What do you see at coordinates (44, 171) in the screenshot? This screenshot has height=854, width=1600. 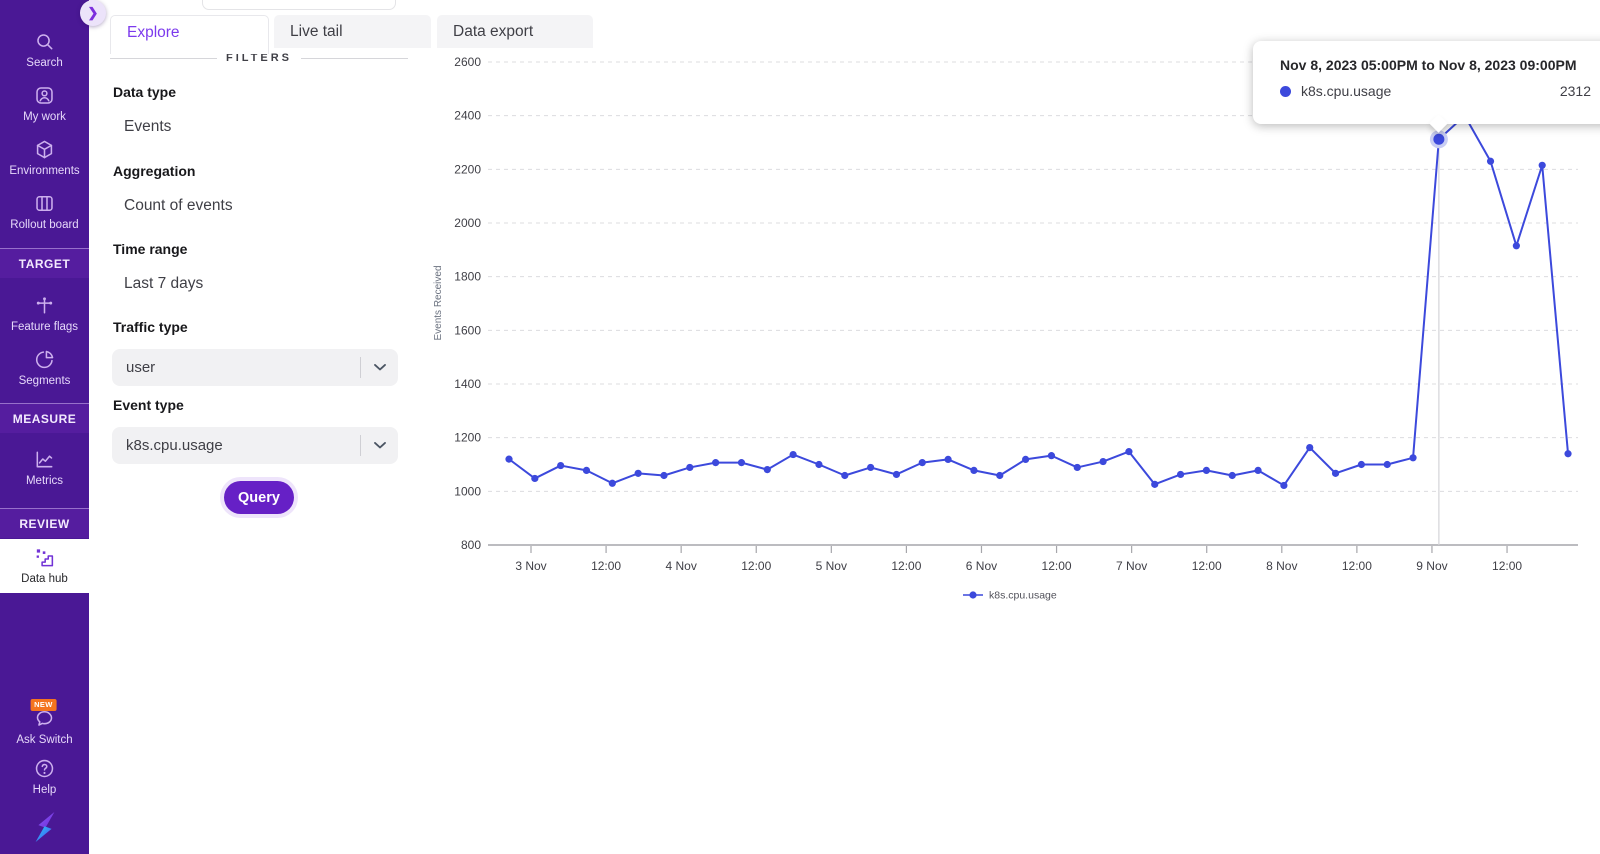 I see `sidebar-item-label: Environments` at bounding box center [44, 171].